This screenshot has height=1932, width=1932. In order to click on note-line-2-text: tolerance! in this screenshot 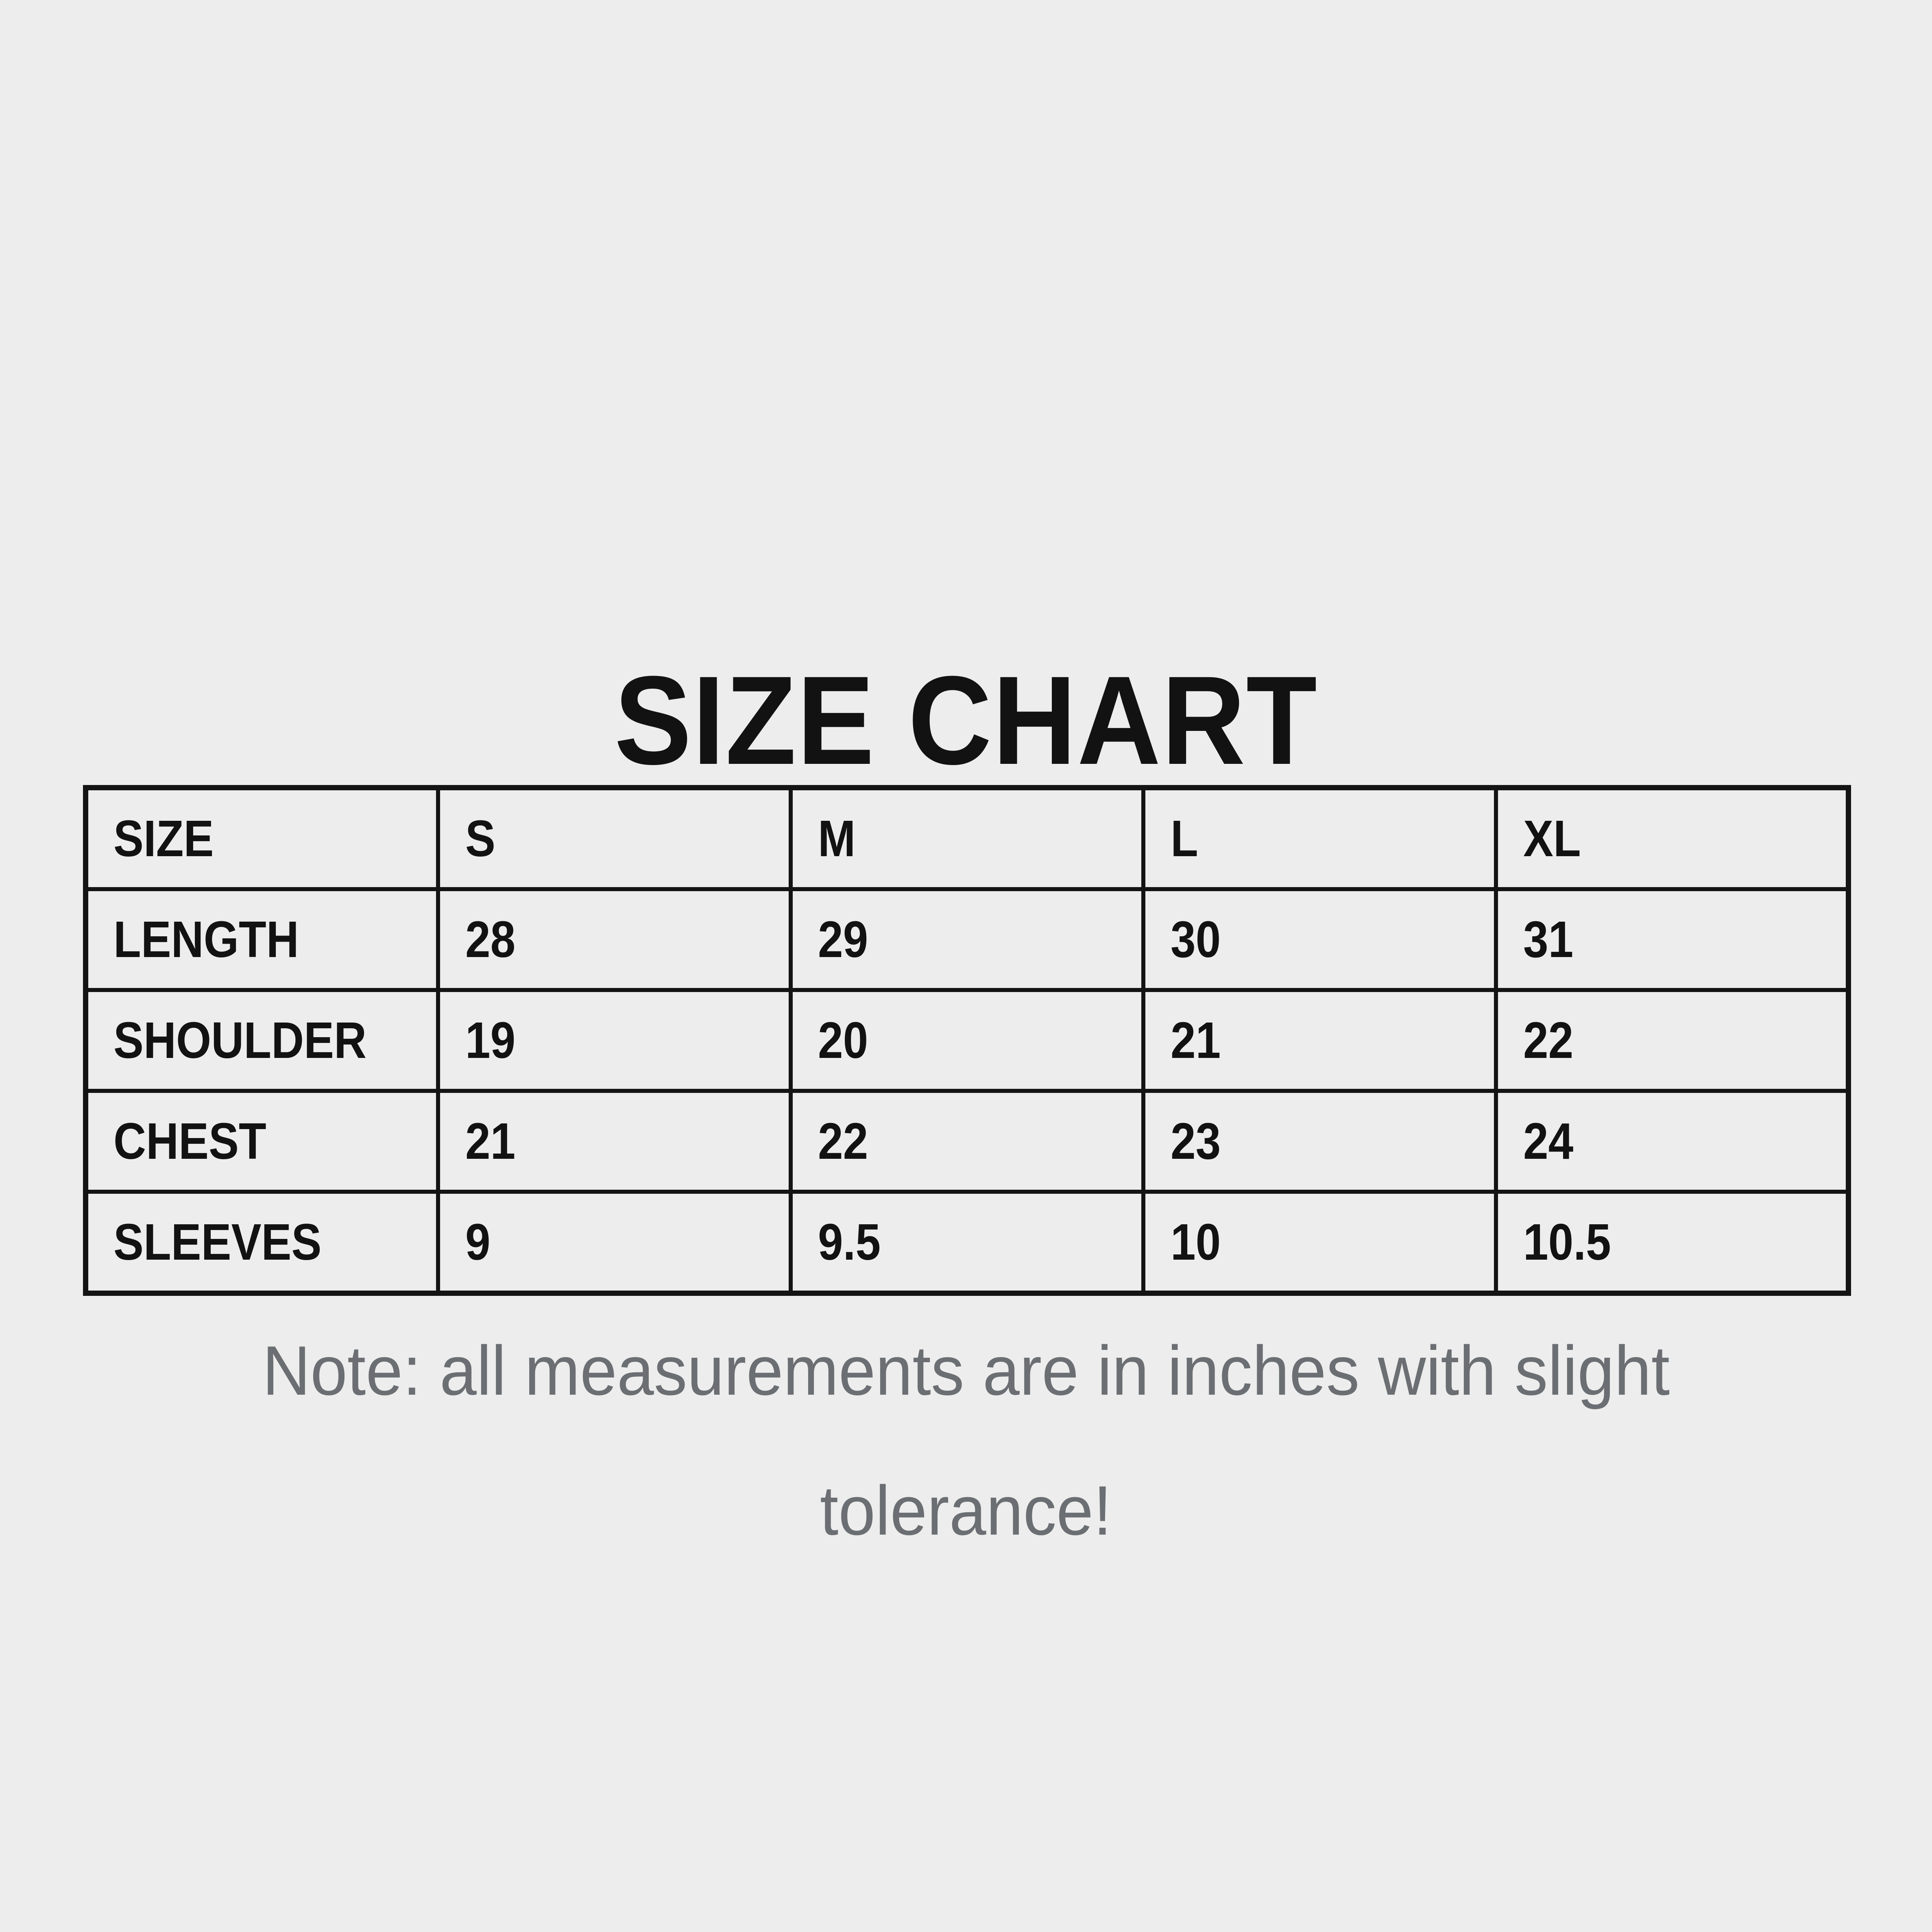, I will do `click(966, 1511)`.